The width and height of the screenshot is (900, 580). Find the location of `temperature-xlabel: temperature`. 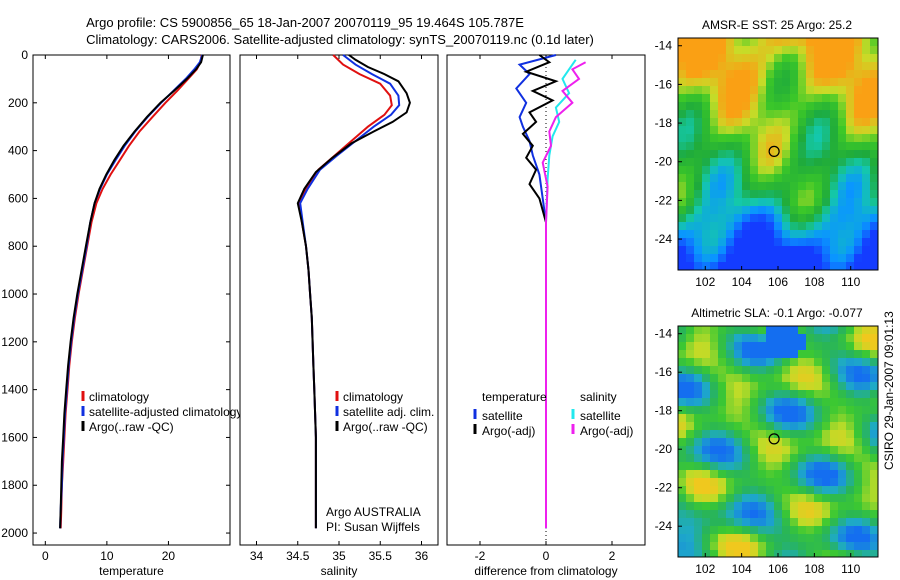

temperature-xlabel: temperature is located at coordinates (131, 571).